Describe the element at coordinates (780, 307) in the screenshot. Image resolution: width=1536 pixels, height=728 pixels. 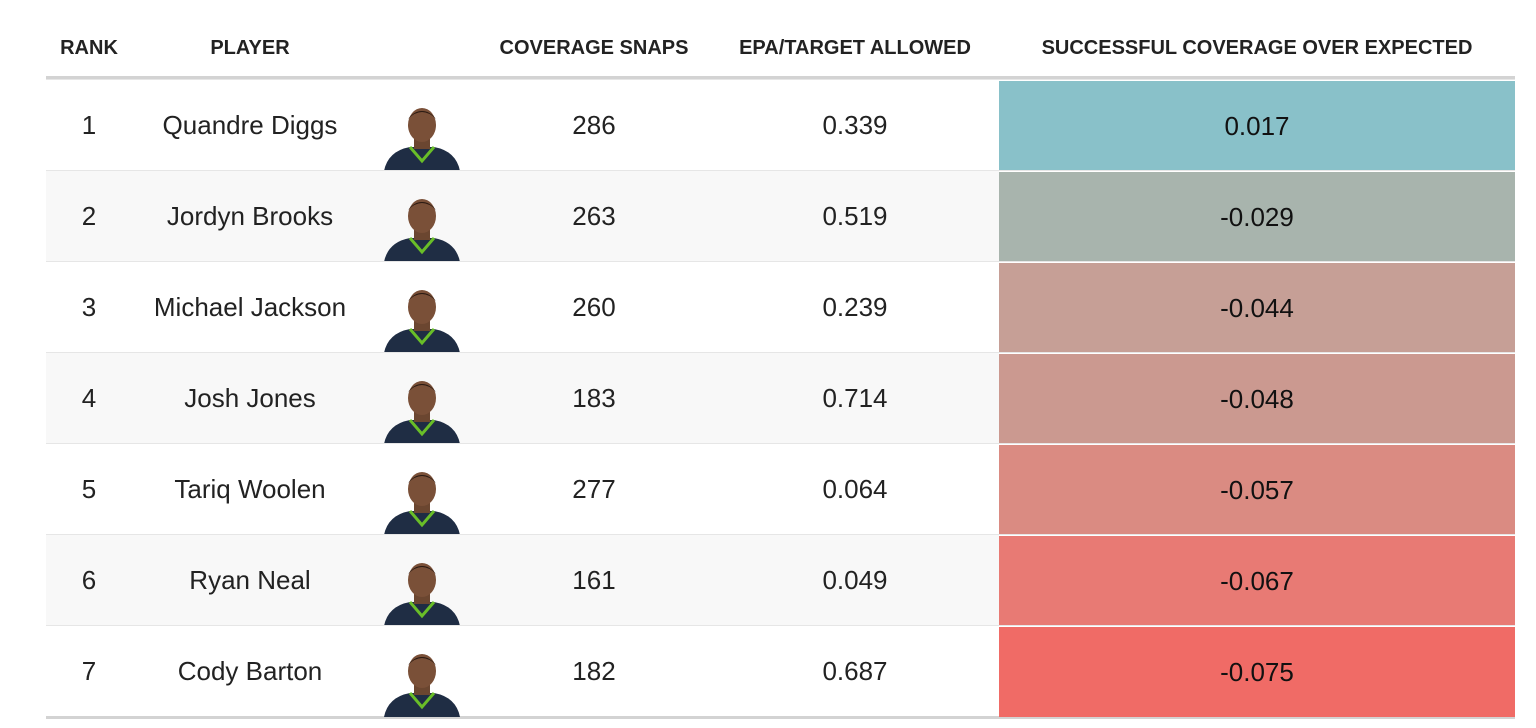
I see `table-row: 3 Michael Jackson 260 0.239 -0.044` at that location.